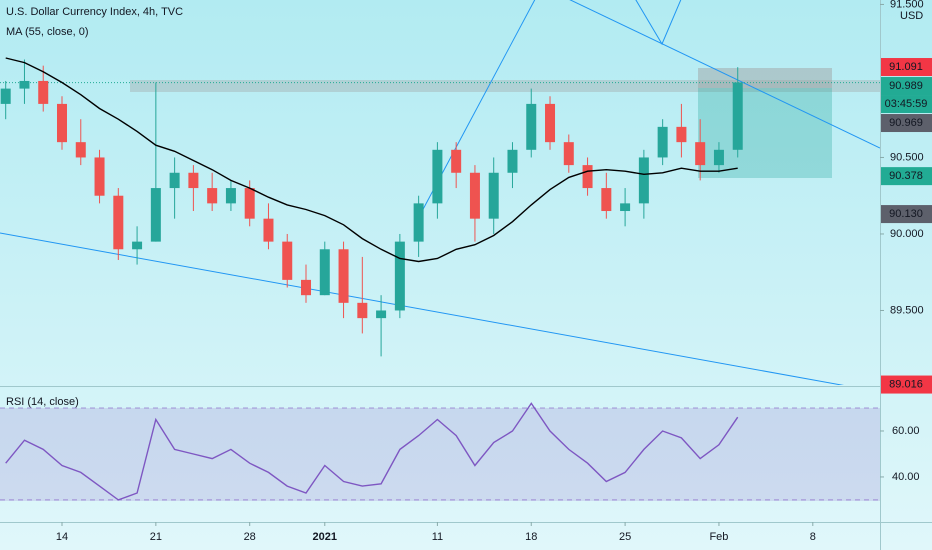 Image resolution: width=932 pixels, height=550 pixels. Describe the element at coordinates (907, 234) in the screenshot. I see `y-tick-label: 90.000` at that location.